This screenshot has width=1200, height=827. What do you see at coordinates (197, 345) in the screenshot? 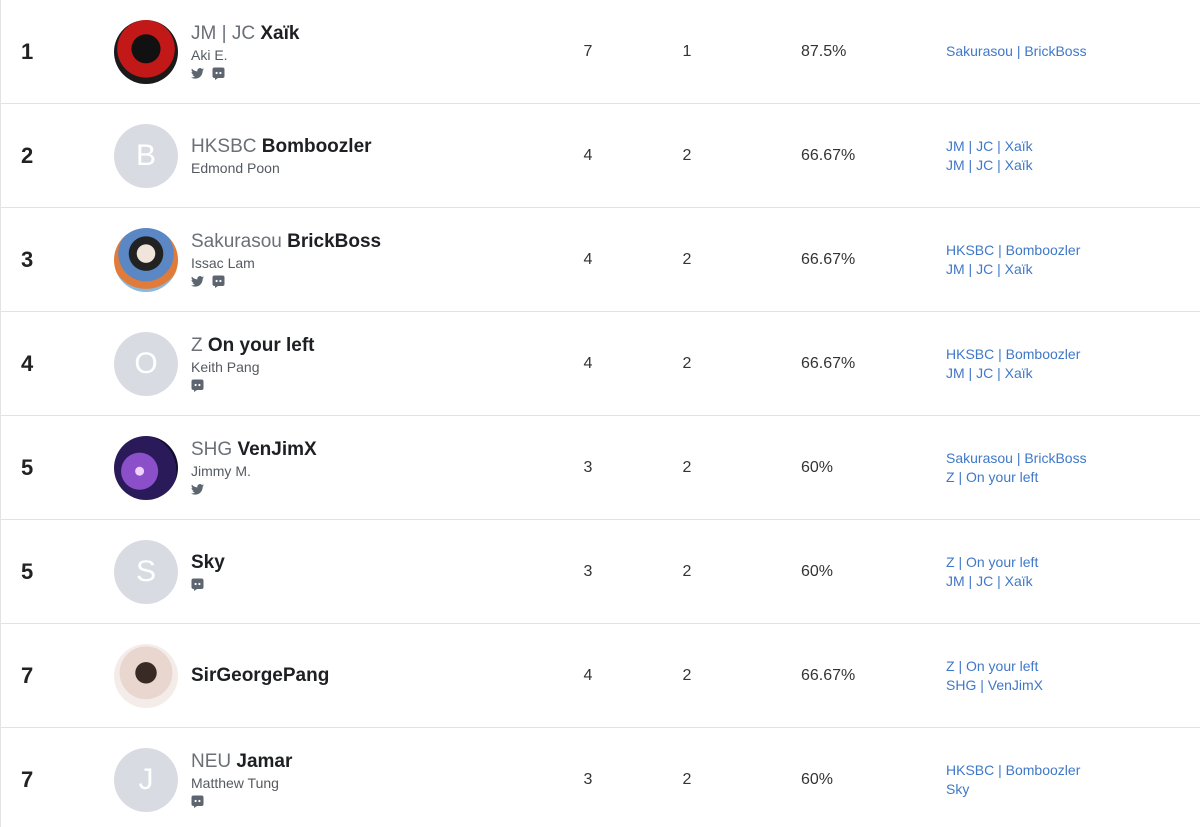
I see `team-tag: Z` at bounding box center [197, 345].